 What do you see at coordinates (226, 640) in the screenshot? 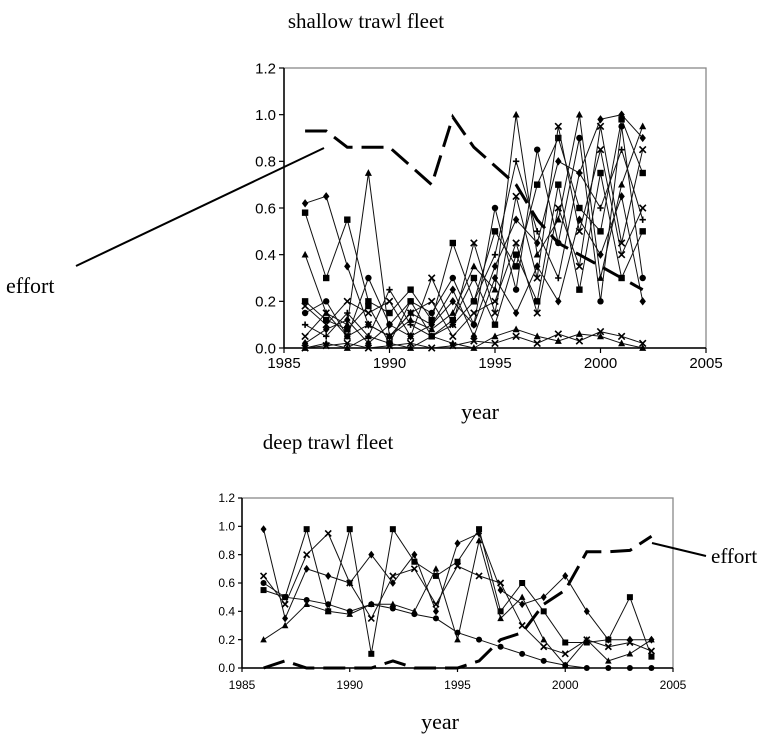
I see `y-tick-label: 0.2` at bounding box center [226, 640].